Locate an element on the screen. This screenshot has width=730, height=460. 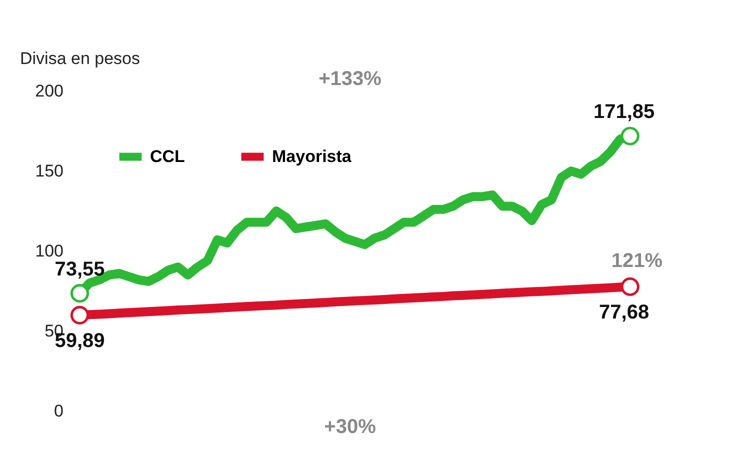
legend-label: CCL is located at coordinates (167, 156).